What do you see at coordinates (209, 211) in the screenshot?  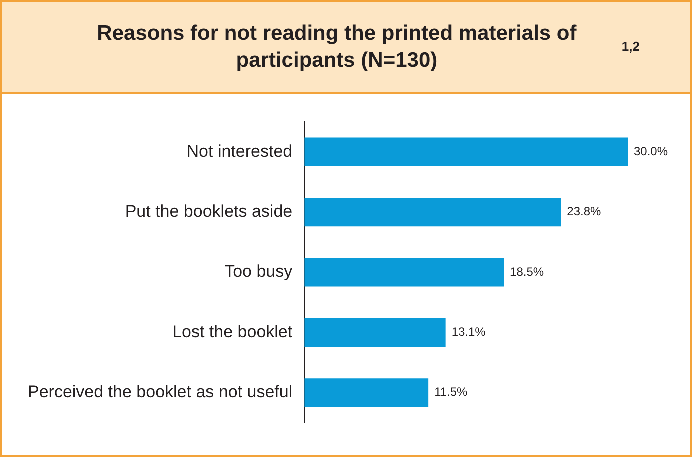 I see `y-tick-label: Put the booklets aside` at bounding box center [209, 211].